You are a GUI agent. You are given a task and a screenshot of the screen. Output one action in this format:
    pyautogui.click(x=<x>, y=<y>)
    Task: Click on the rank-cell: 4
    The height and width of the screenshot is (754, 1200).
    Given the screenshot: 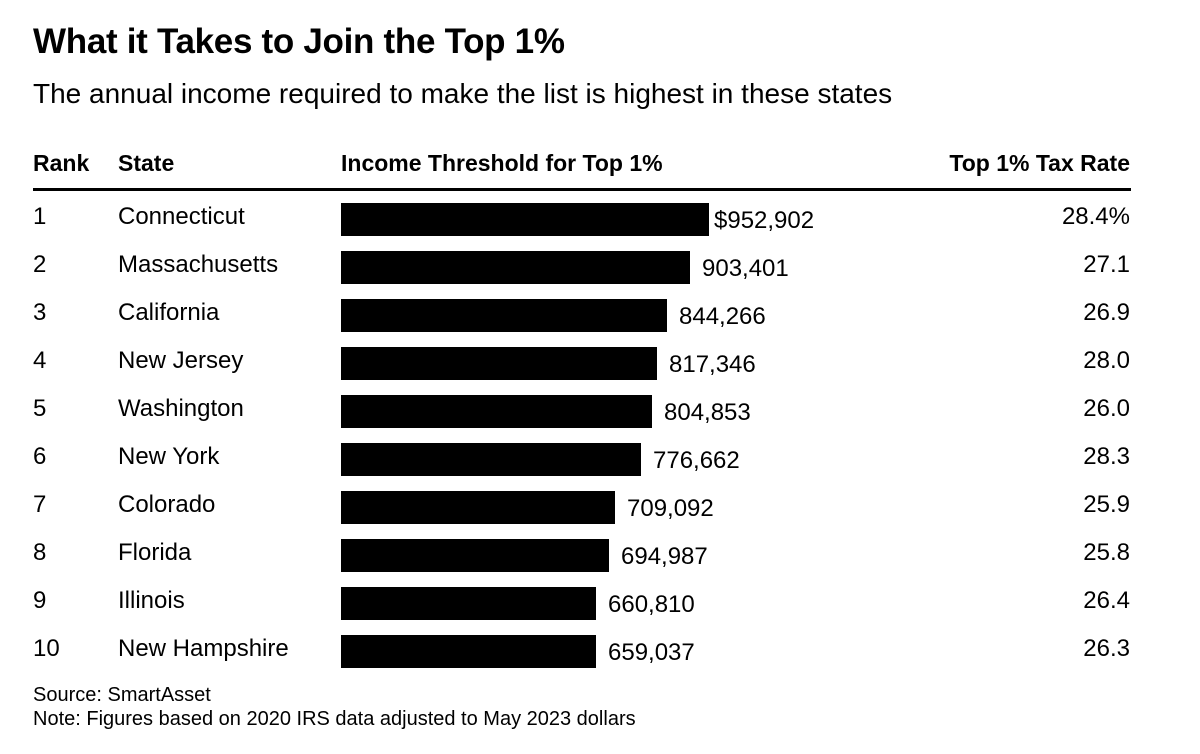 What is the action you would take?
    pyautogui.click(x=40, y=360)
    